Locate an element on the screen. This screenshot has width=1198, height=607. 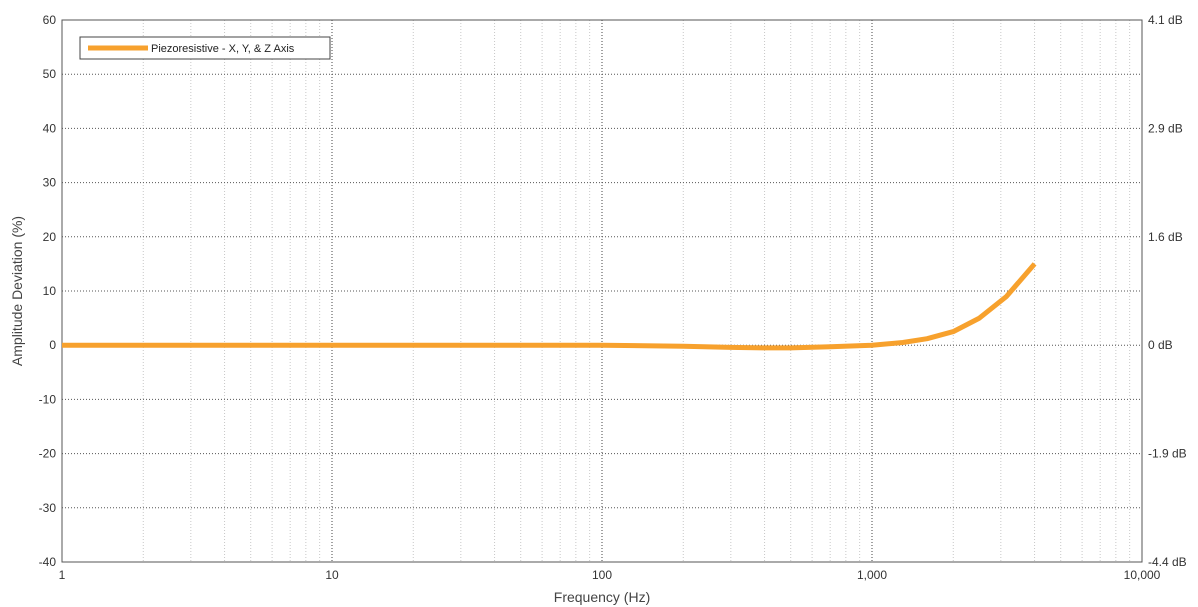
x-tick-label: 1,000 is located at coordinates (872, 575).